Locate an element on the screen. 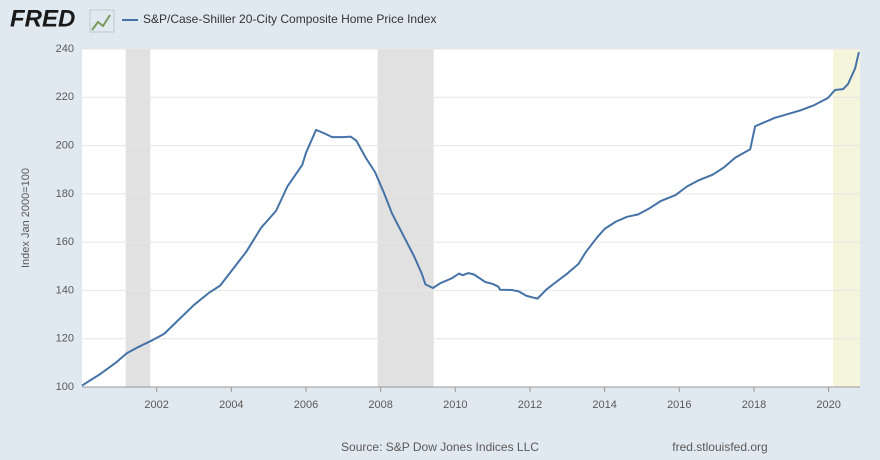 This screenshot has width=880, height=460. x-tick-label: 2010 is located at coordinates (455, 405).